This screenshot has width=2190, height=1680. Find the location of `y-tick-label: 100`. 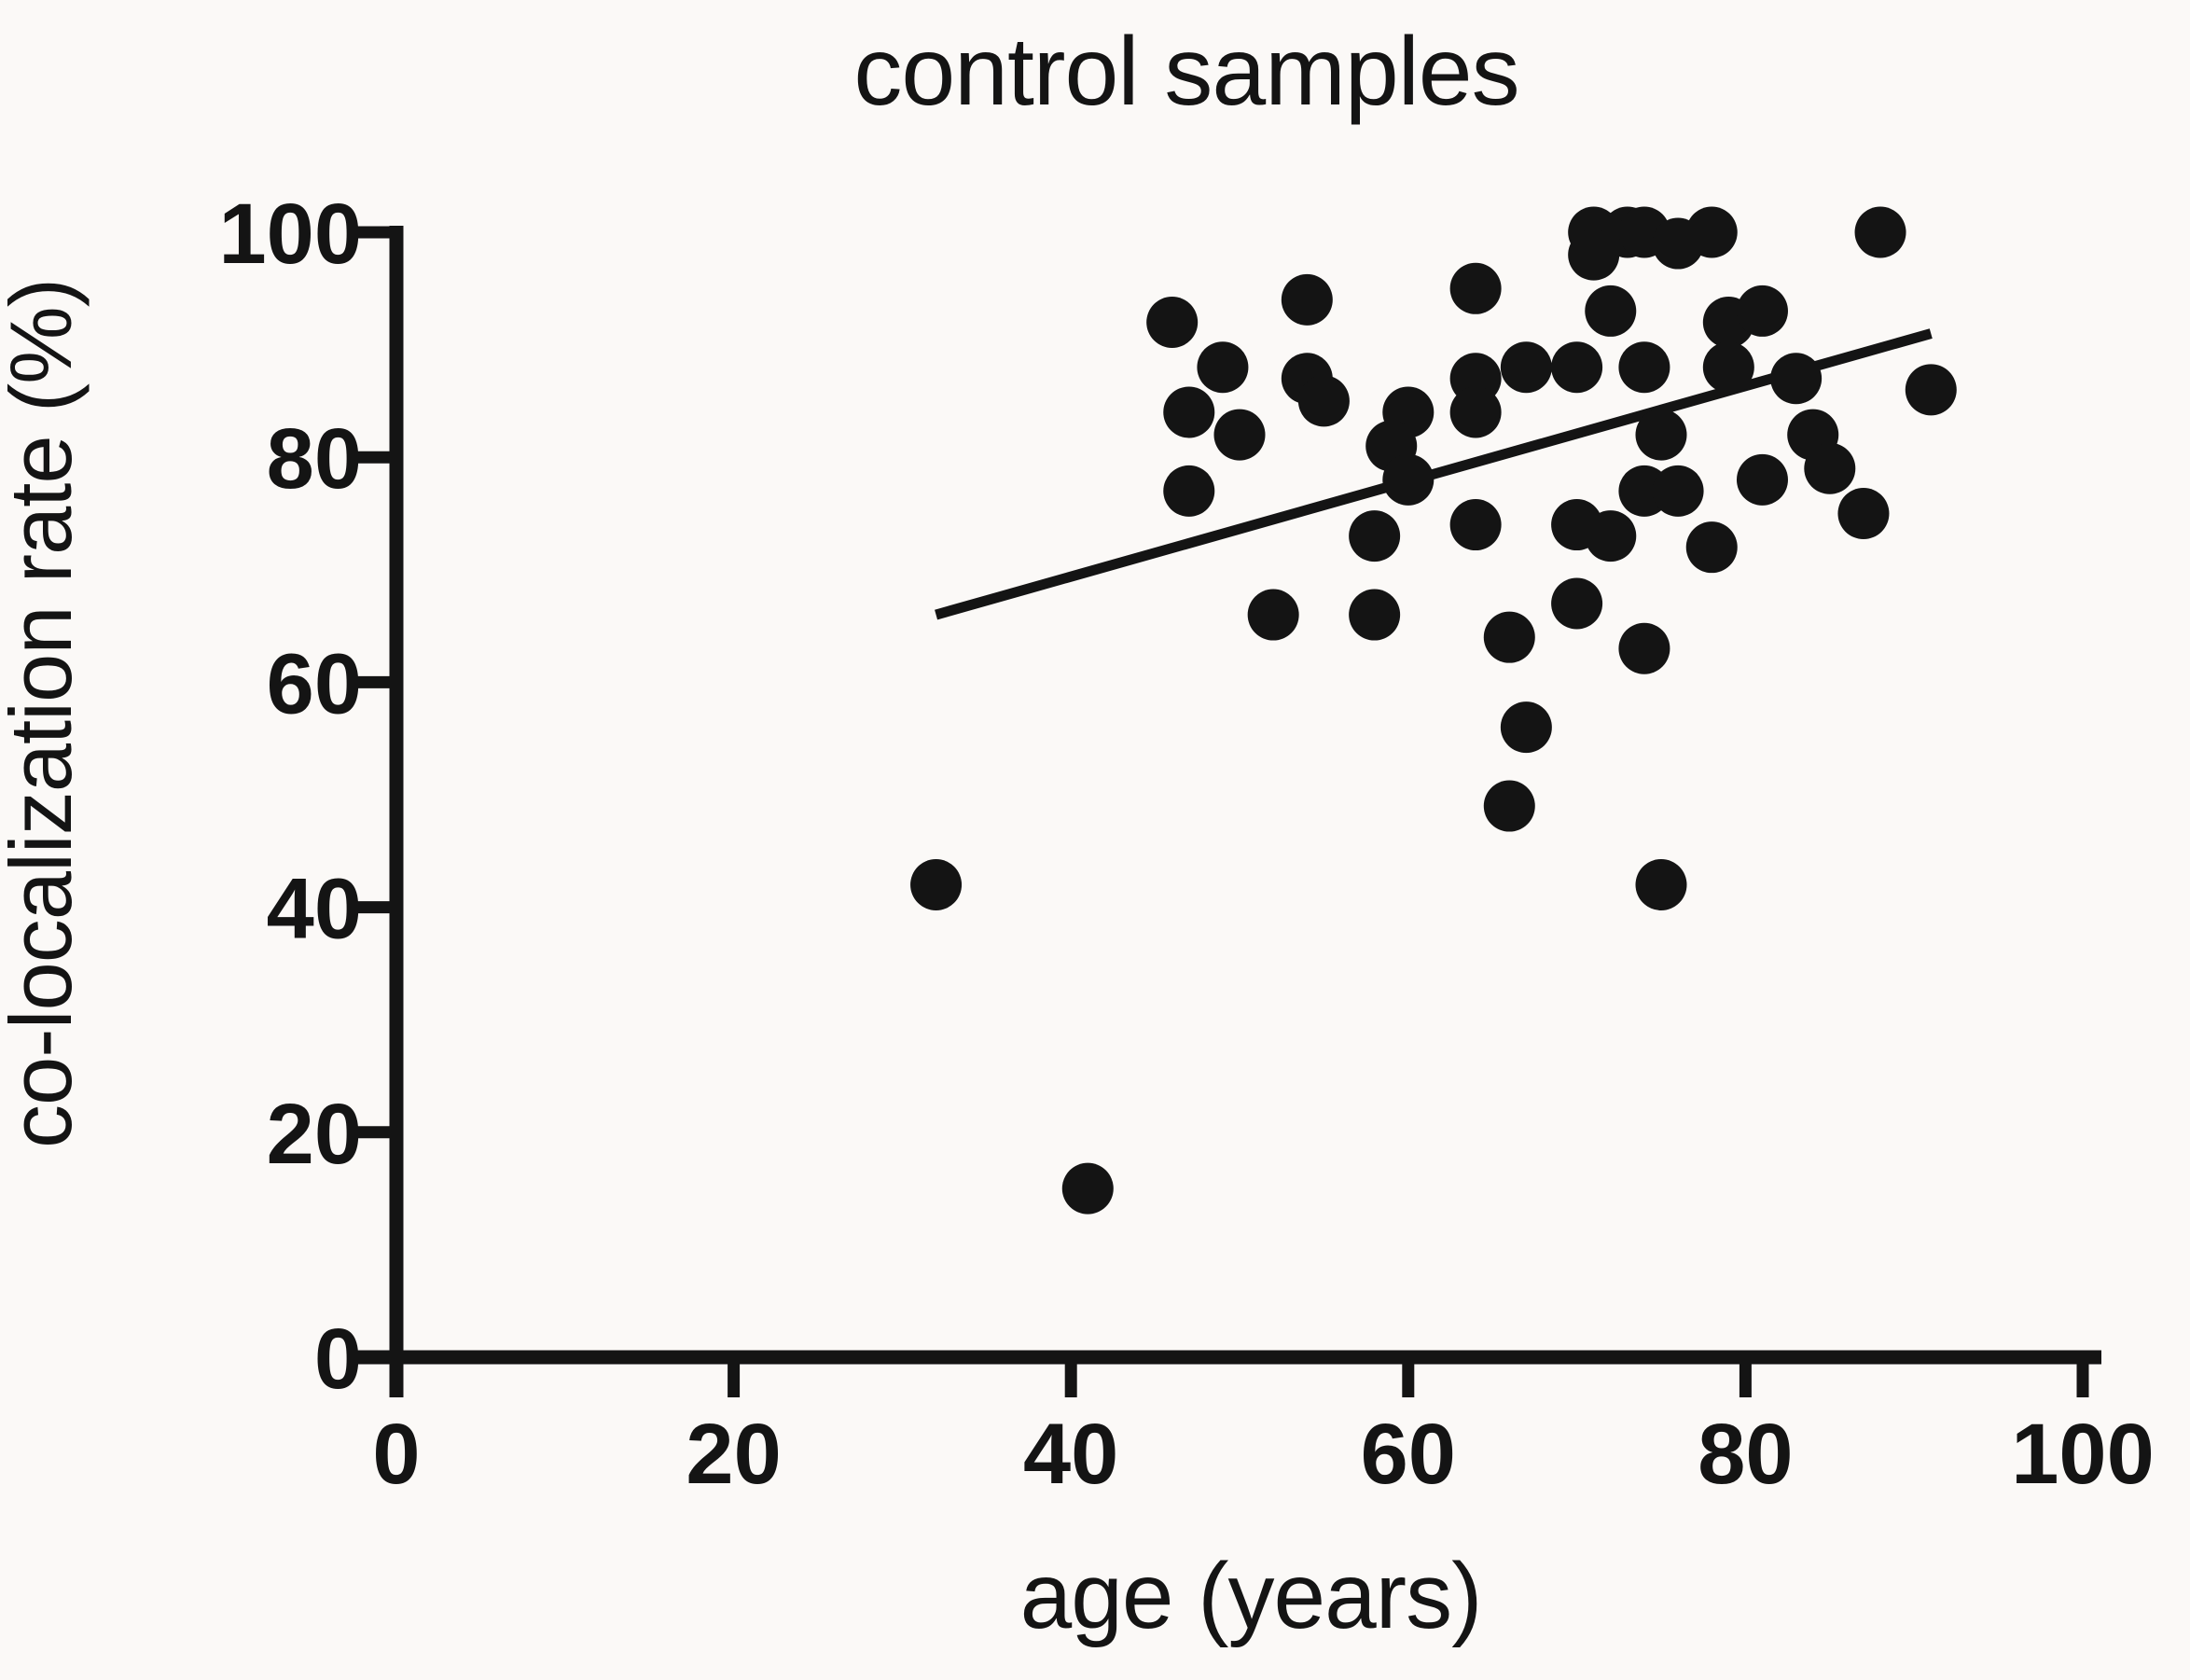

y-tick-label: 100 is located at coordinates (291, 234).